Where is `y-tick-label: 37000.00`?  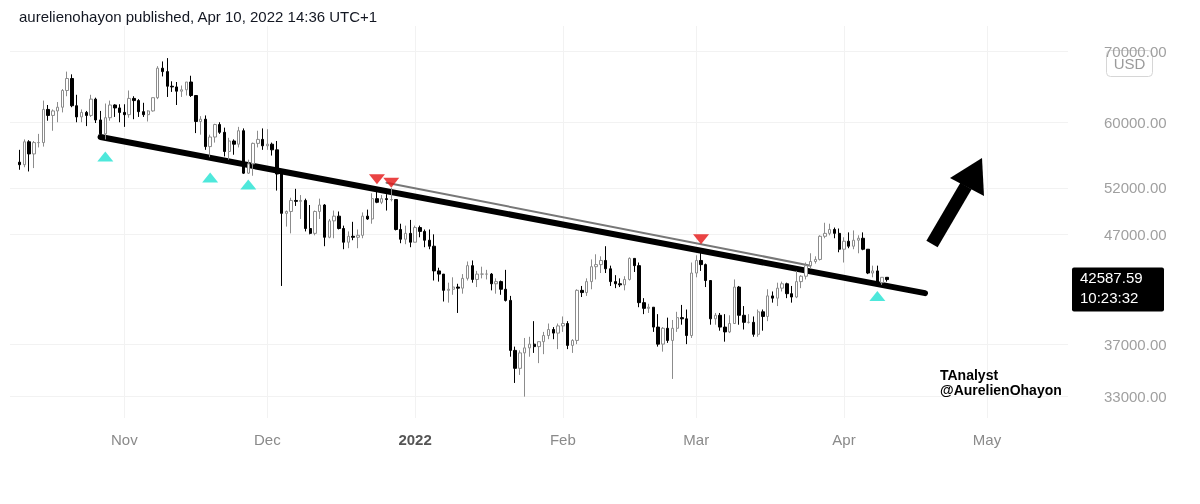 y-tick-label: 37000.00 is located at coordinates (1135, 344).